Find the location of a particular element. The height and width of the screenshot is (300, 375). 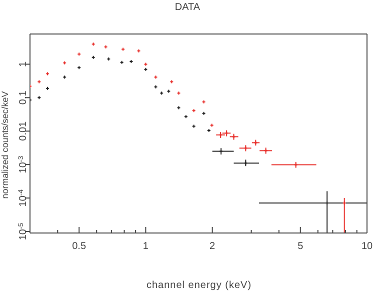

x-tick-label: 2 is located at coordinates (213, 246).